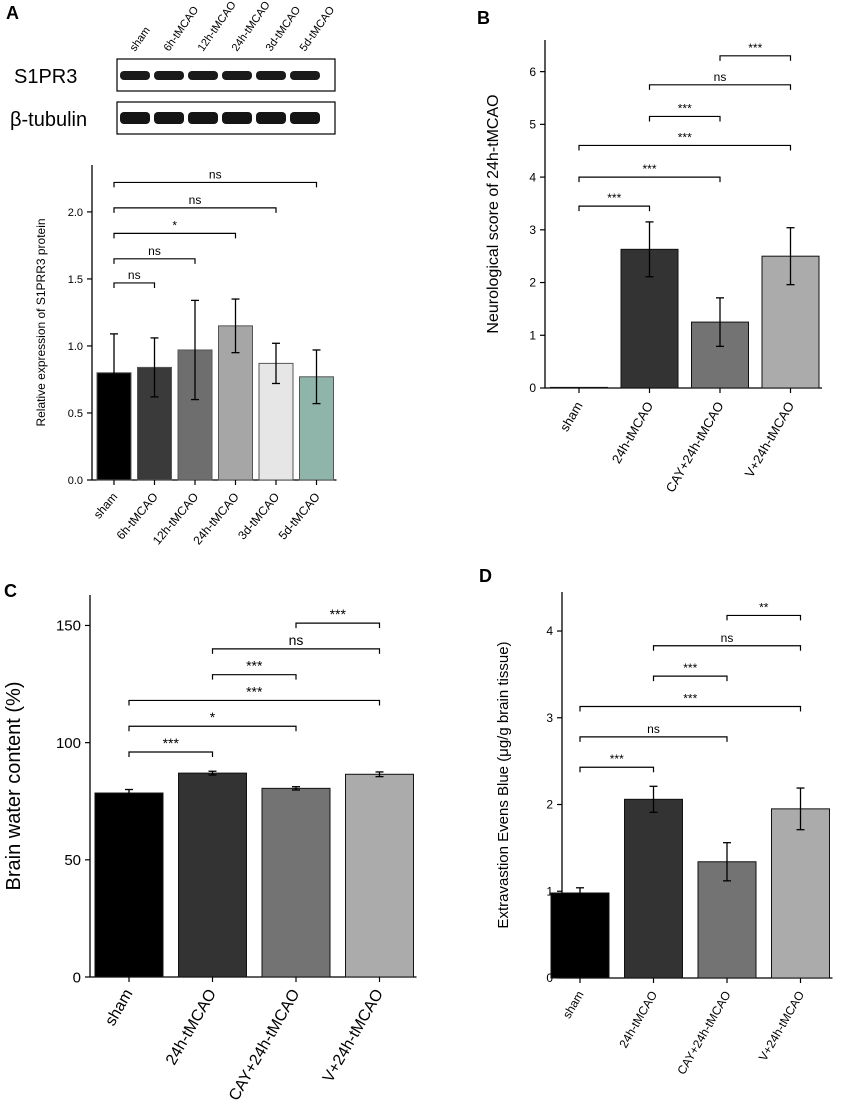 The width and height of the screenshot is (844, 1107). Describe the element at coordinates (532, 230) in the screenshot. I see `y-tick-label: 3` at that location.